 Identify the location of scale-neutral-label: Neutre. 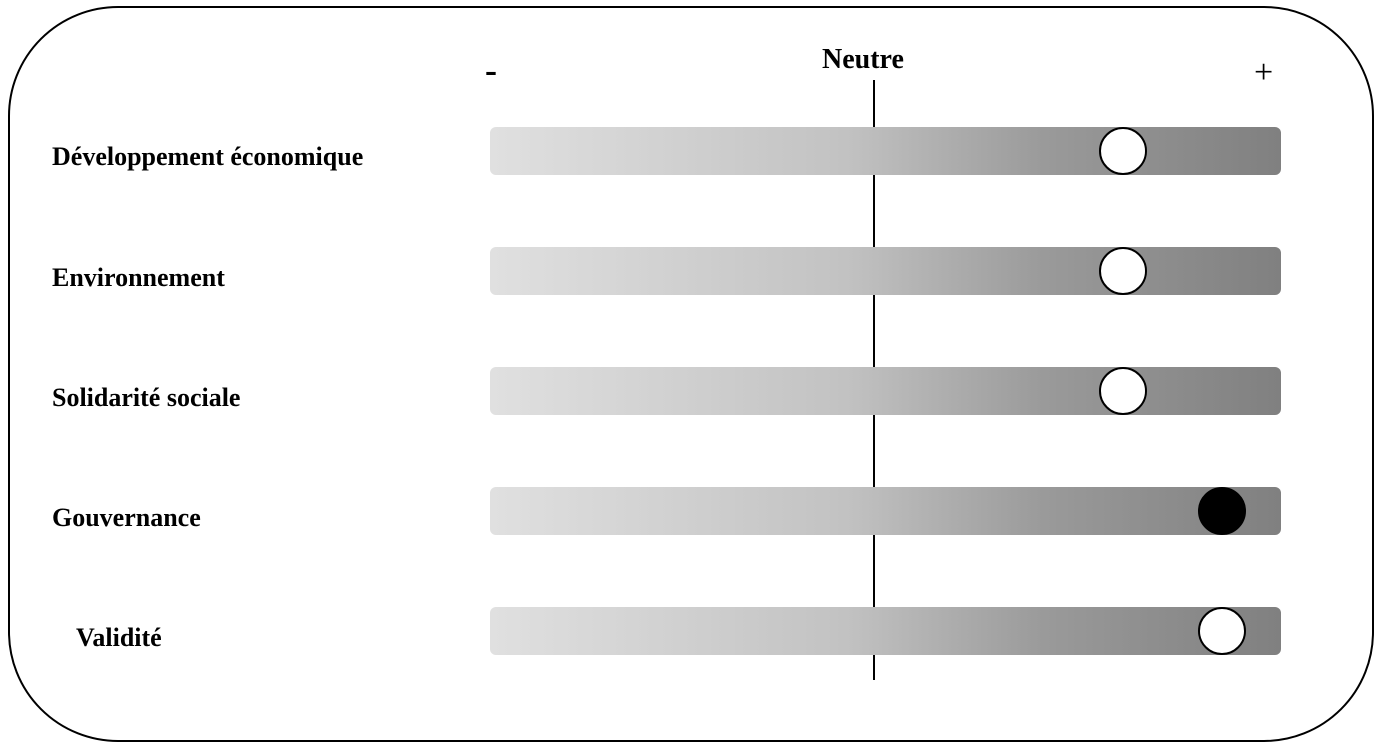
(863, 59).